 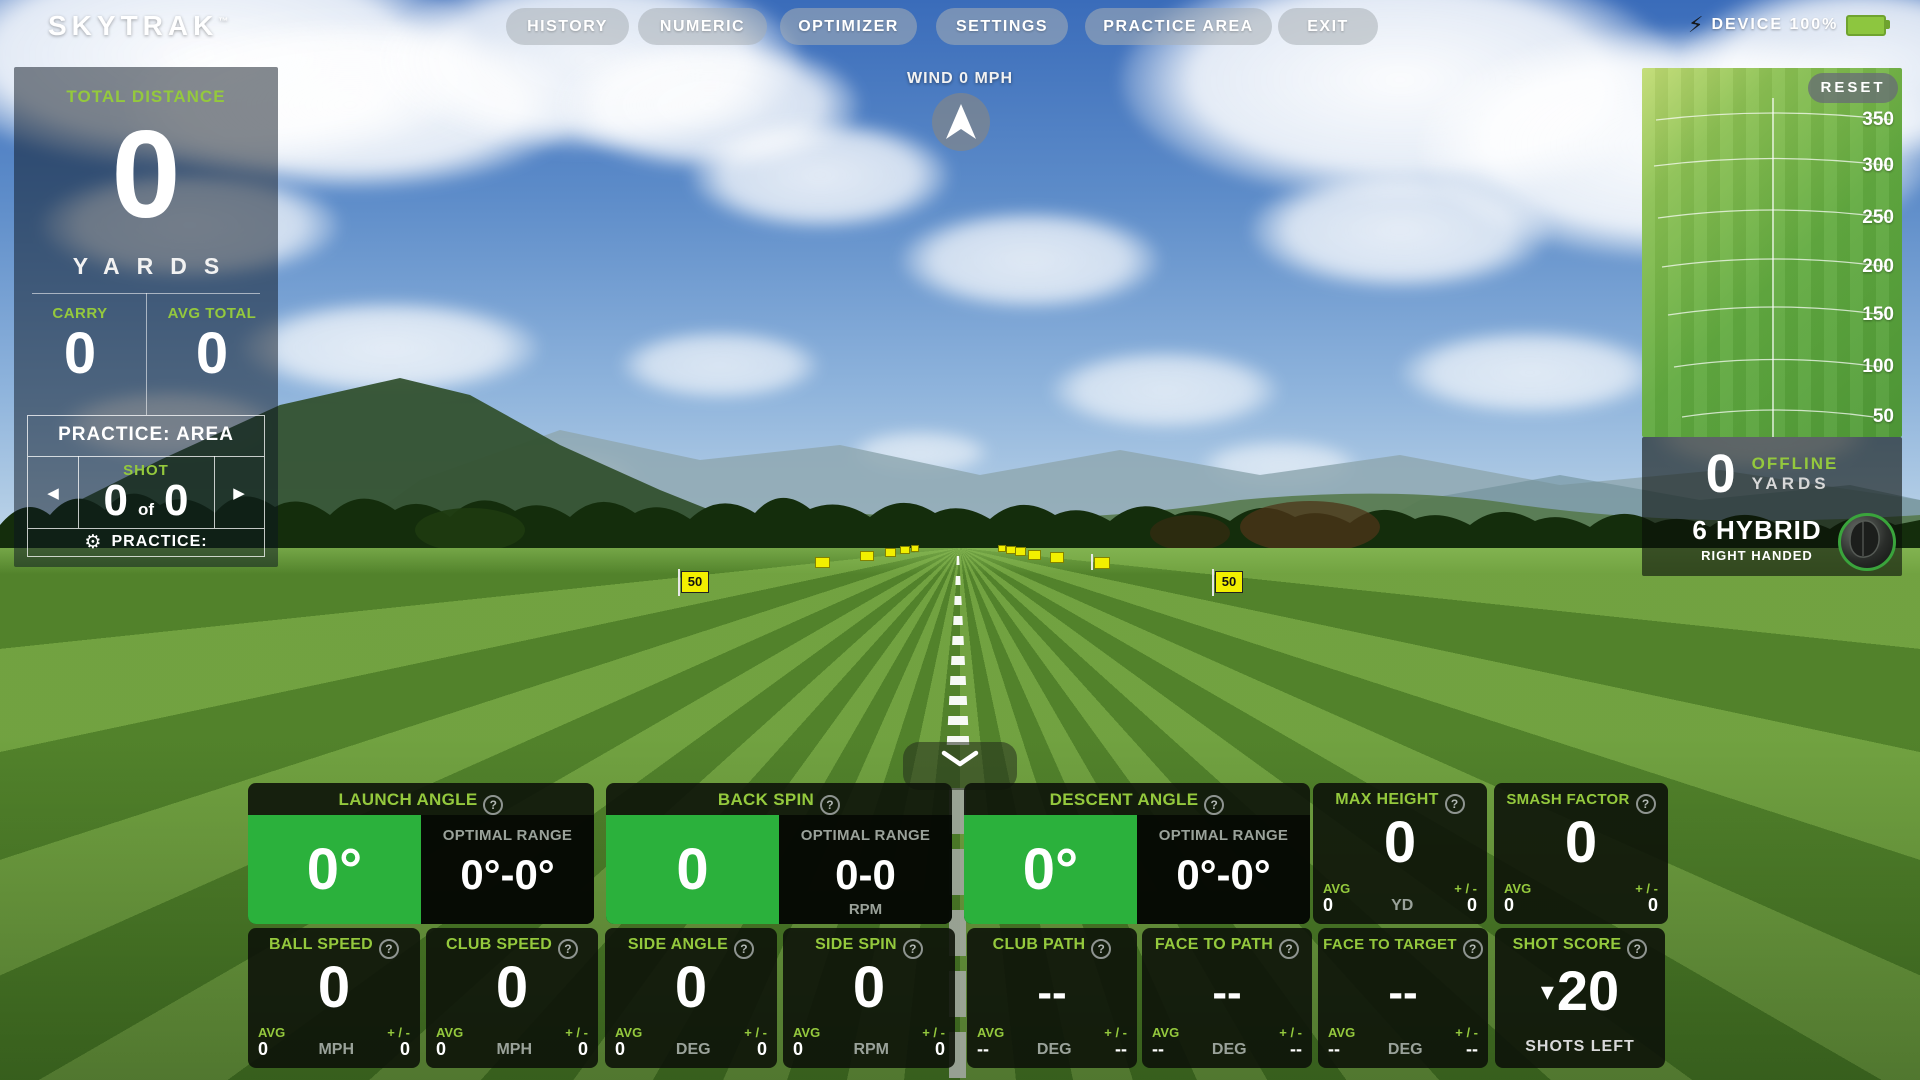 I want to click on stat-ball-speed: BALL SPEED? 0 AVG 0 MPH + / -0, so click(x=334, y=998).